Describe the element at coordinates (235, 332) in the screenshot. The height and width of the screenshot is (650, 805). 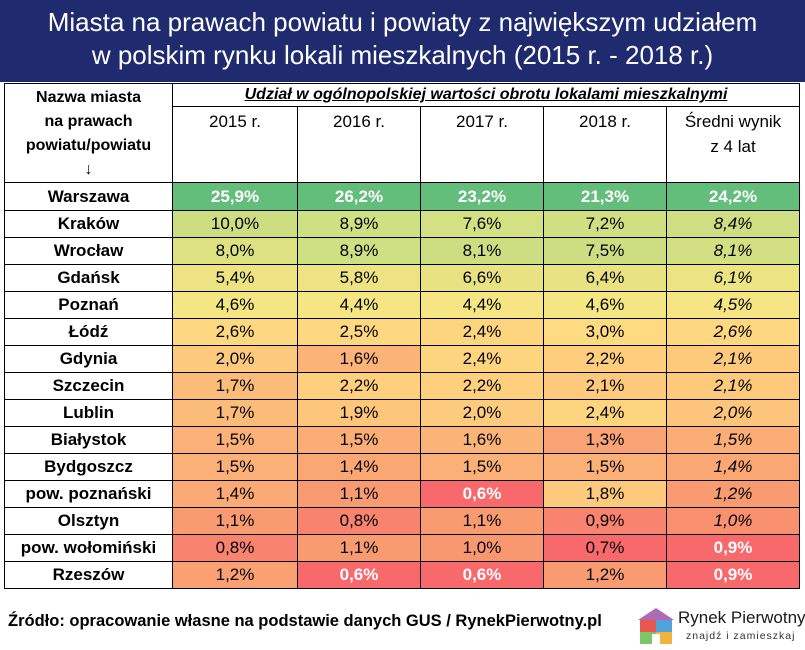
I see `value-cell: 2,6%` at that location.